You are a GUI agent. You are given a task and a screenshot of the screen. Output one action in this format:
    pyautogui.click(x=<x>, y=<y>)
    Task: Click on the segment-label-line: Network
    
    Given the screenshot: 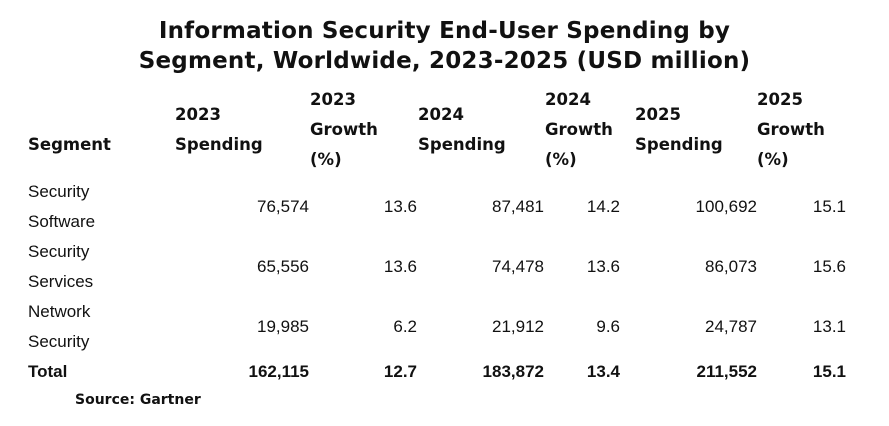 What is the action you would take?
    pyautogui.click(x=59, y=311)
    